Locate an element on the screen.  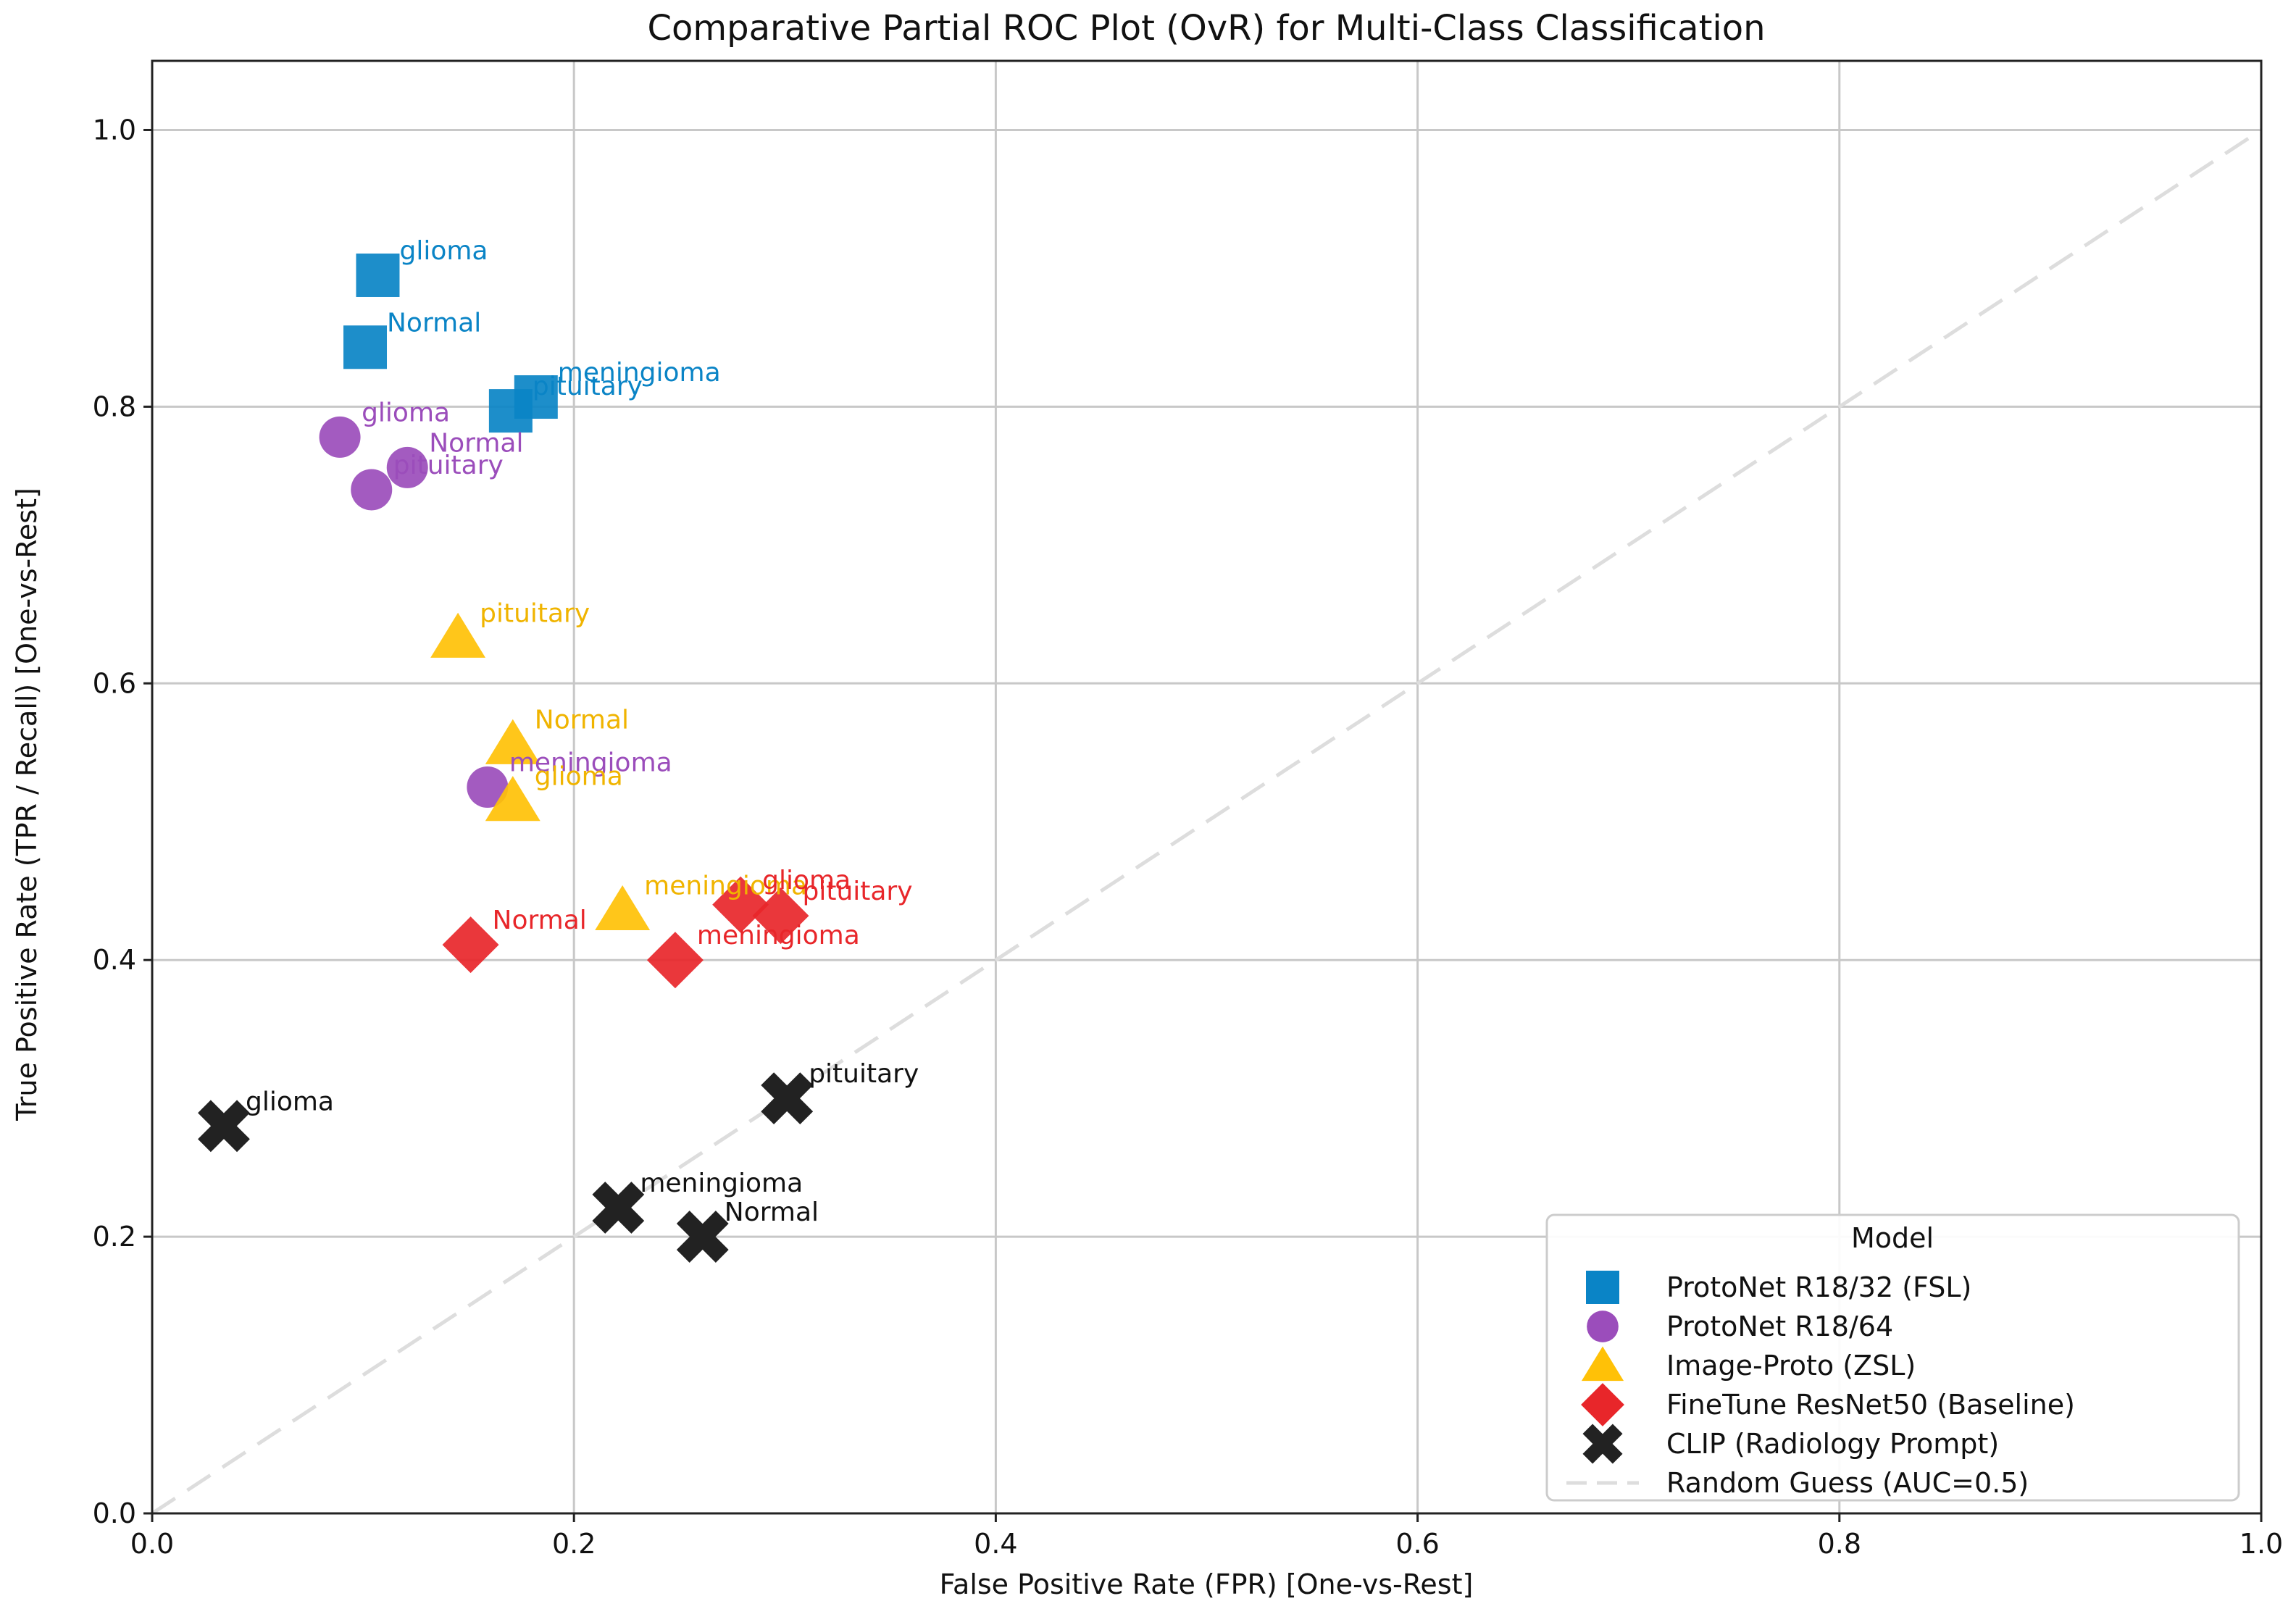
legend-label: FineTune ResNet50 (Baseline) is located at coordinates (1870, 1405).